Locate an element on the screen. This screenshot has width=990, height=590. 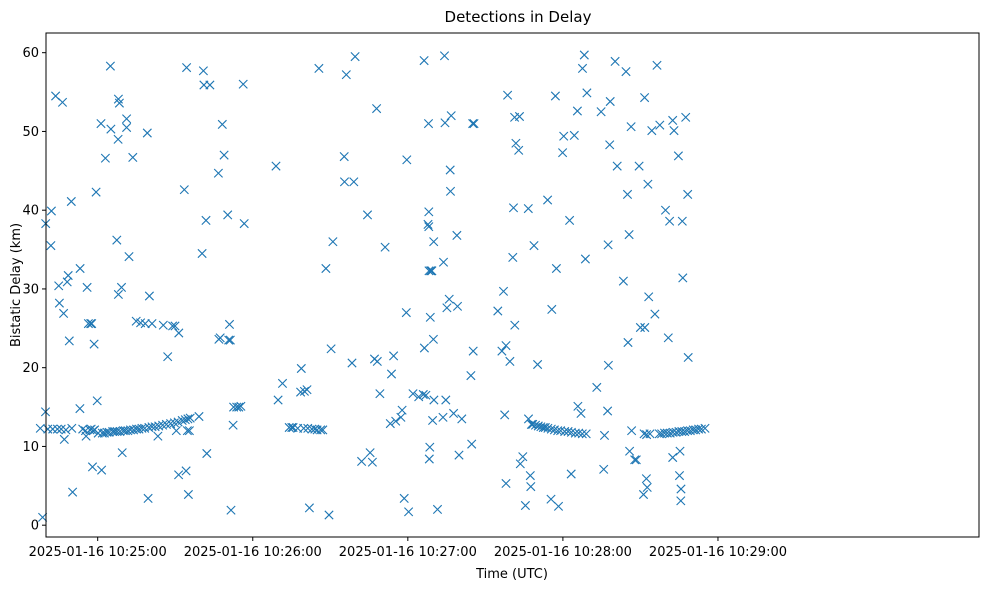
y-tick-label: 20 is located at coordinates (30, 368).